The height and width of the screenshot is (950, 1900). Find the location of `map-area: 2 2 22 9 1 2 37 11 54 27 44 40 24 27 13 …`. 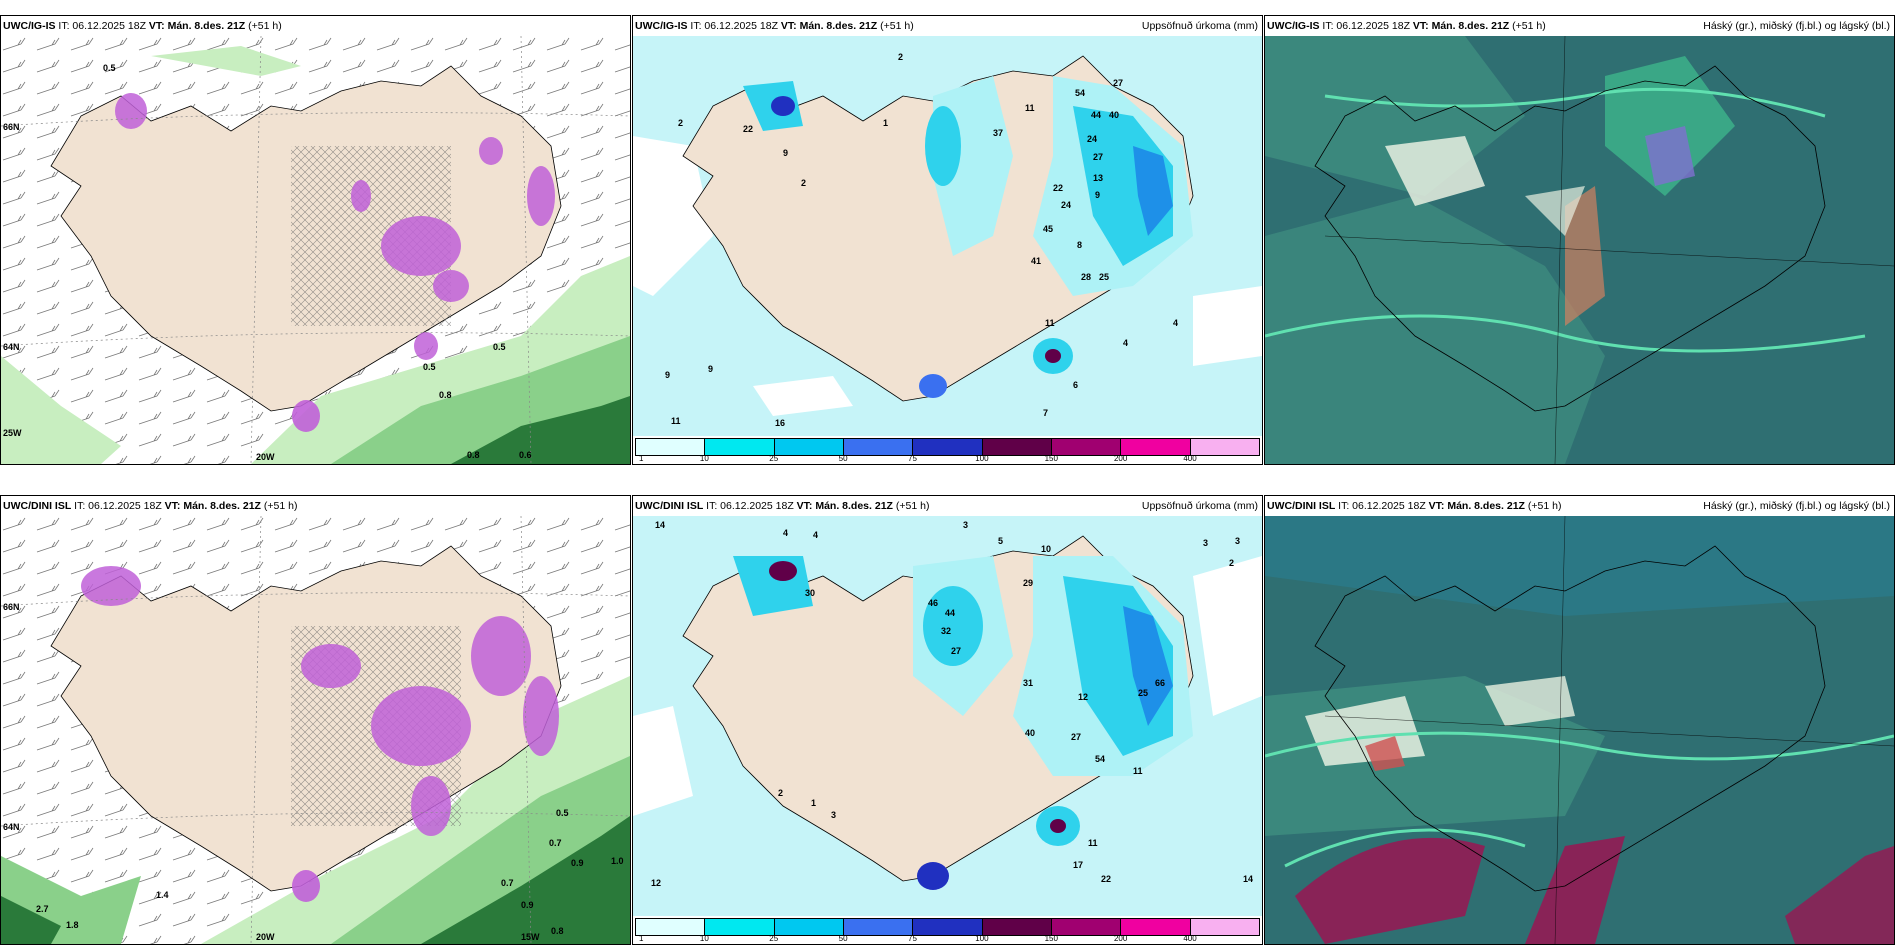

map-area: 2 2 22 9 1 2 37 11 54 27 44 40 24 27 13 … is located at coordinates (947, 236).